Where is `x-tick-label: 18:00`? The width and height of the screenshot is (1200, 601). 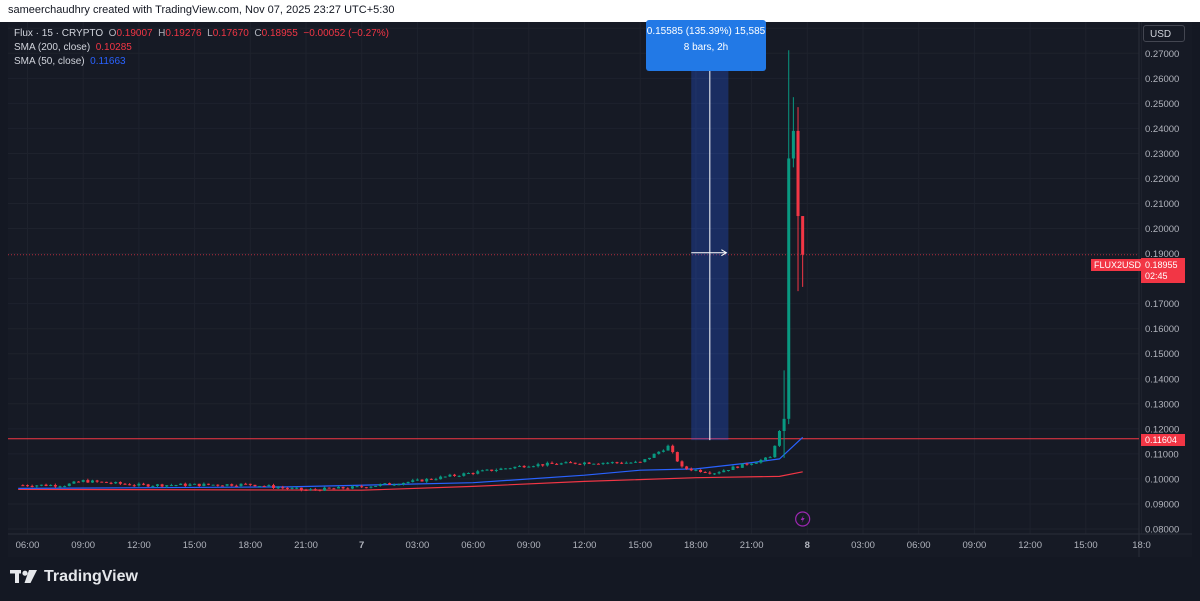 x-tick-label: 18:00 is located at coordinates (250, 545).